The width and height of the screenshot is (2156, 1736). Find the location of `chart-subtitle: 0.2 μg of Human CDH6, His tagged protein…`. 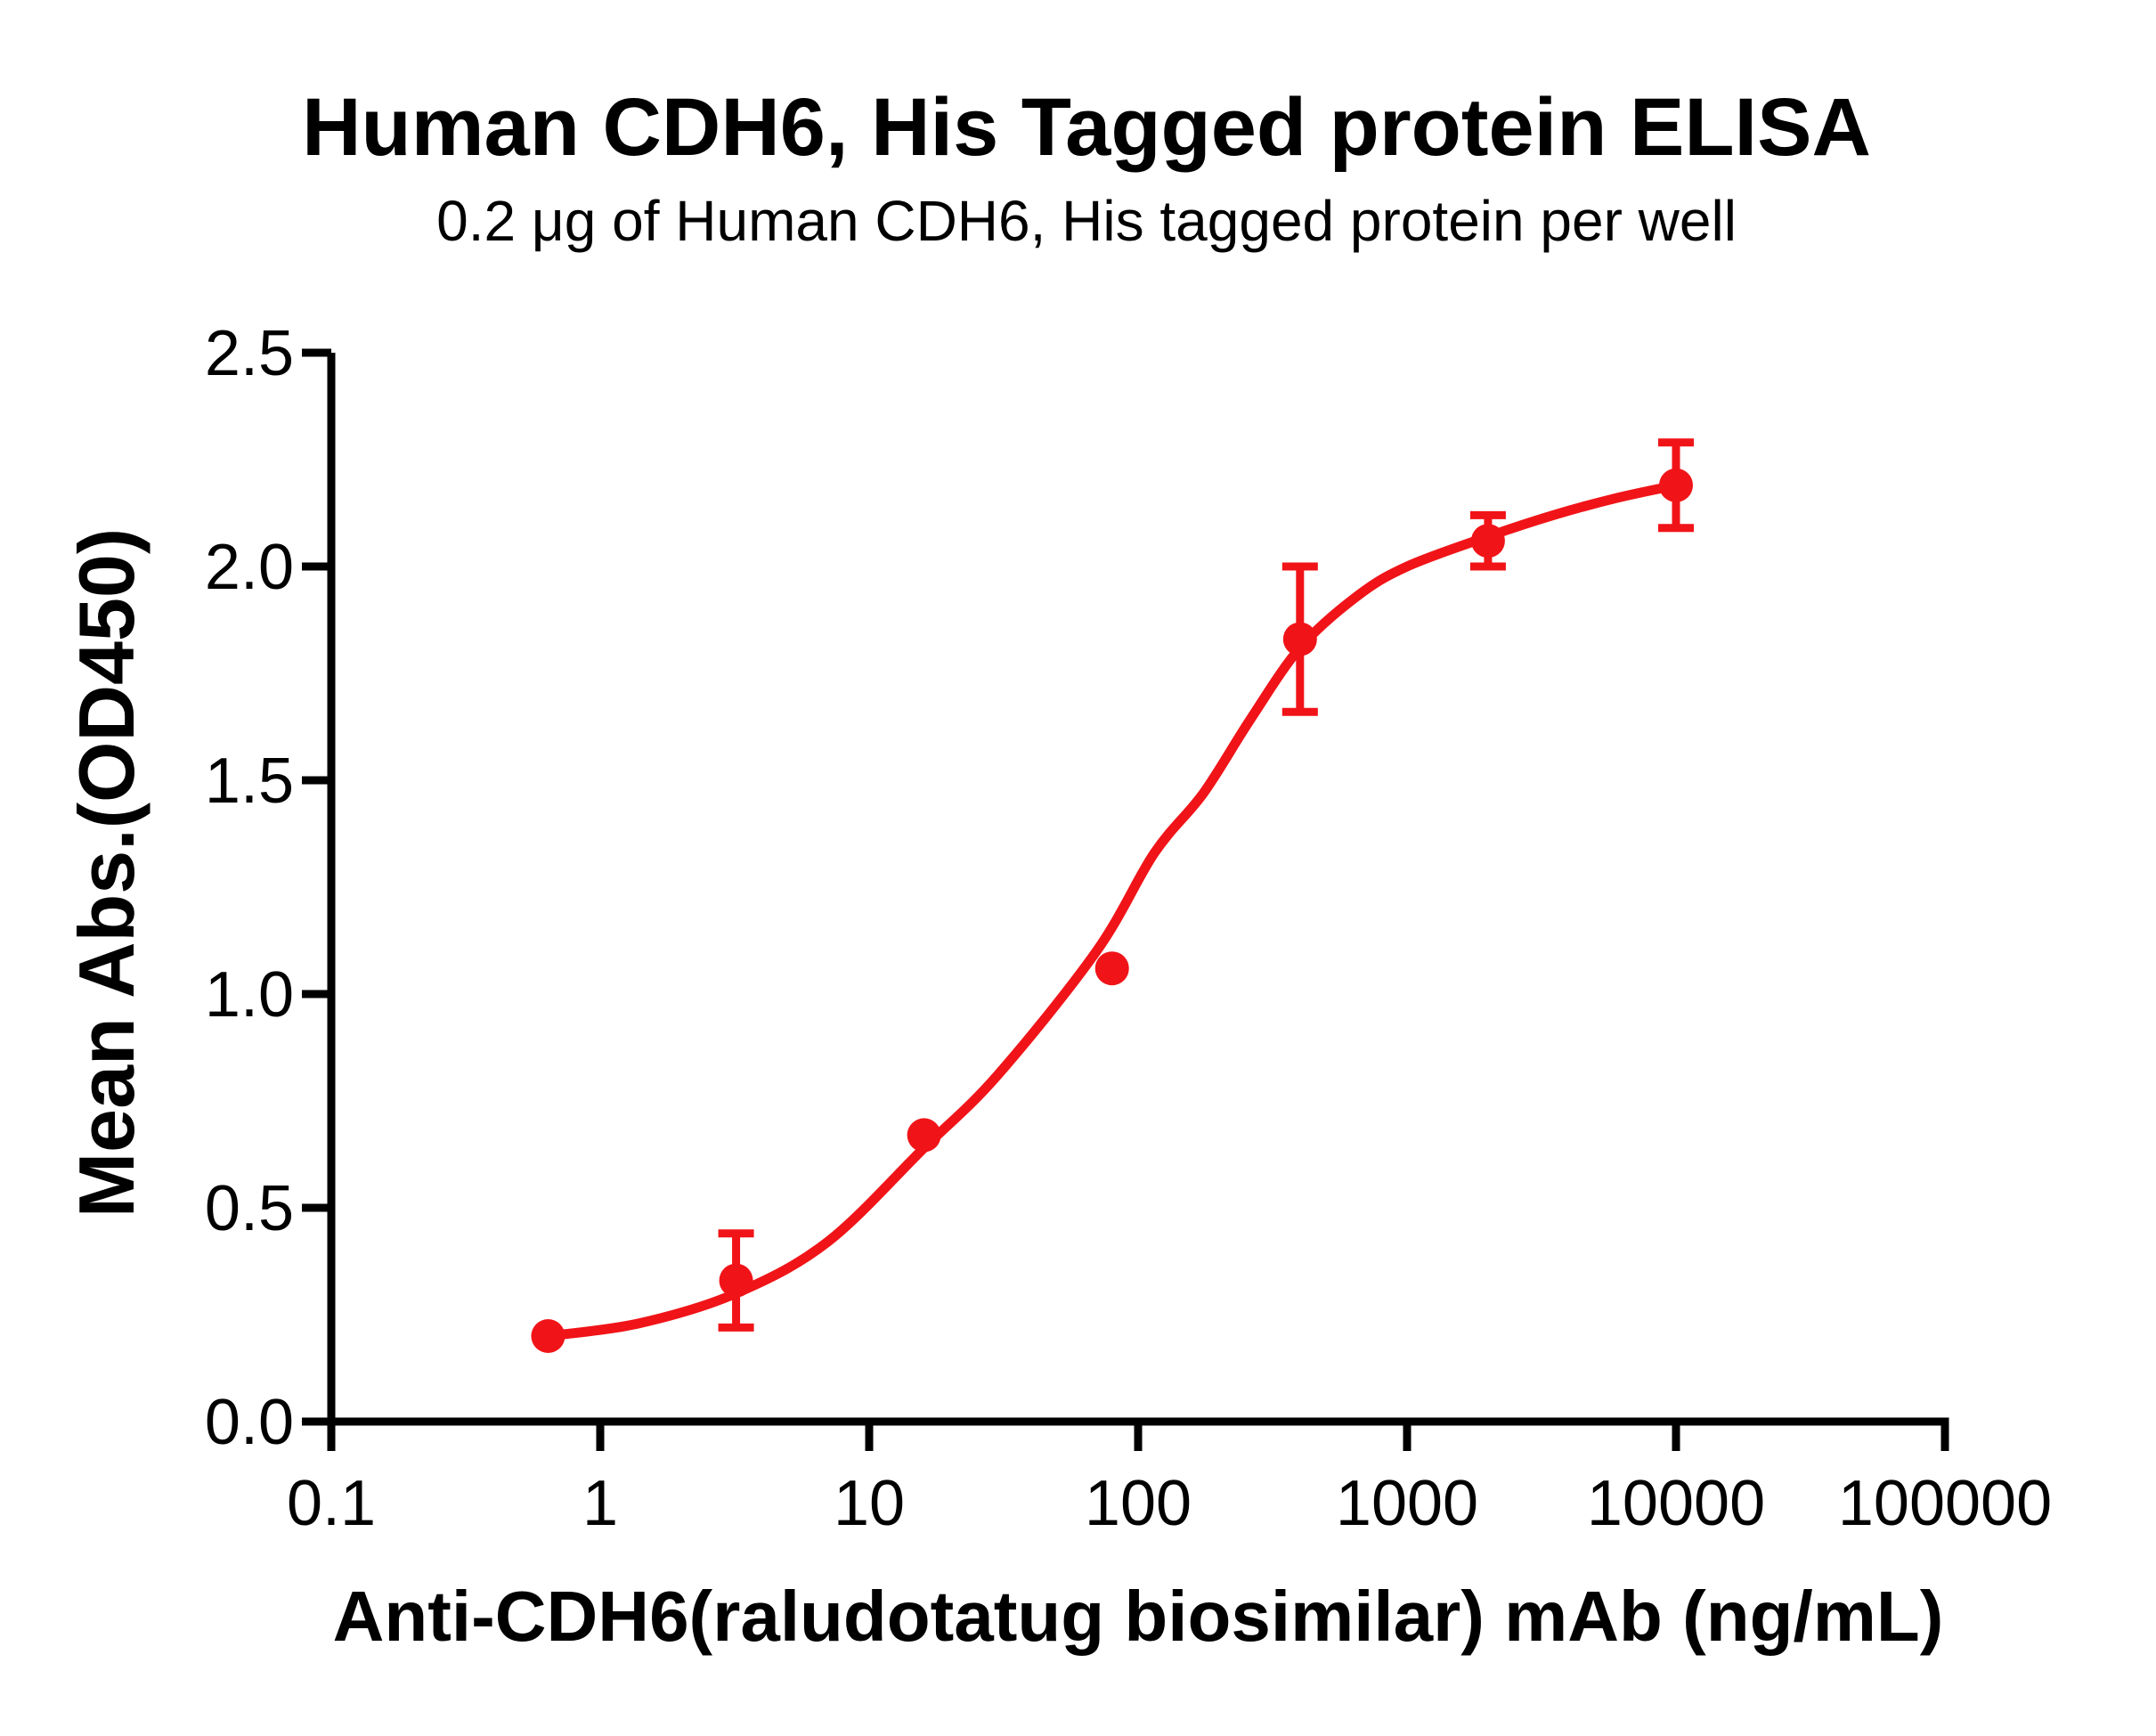

chart-subtitle: 0.2 μg of Human CDH6, His tagged protein… is located at coordinates (1086, 221).